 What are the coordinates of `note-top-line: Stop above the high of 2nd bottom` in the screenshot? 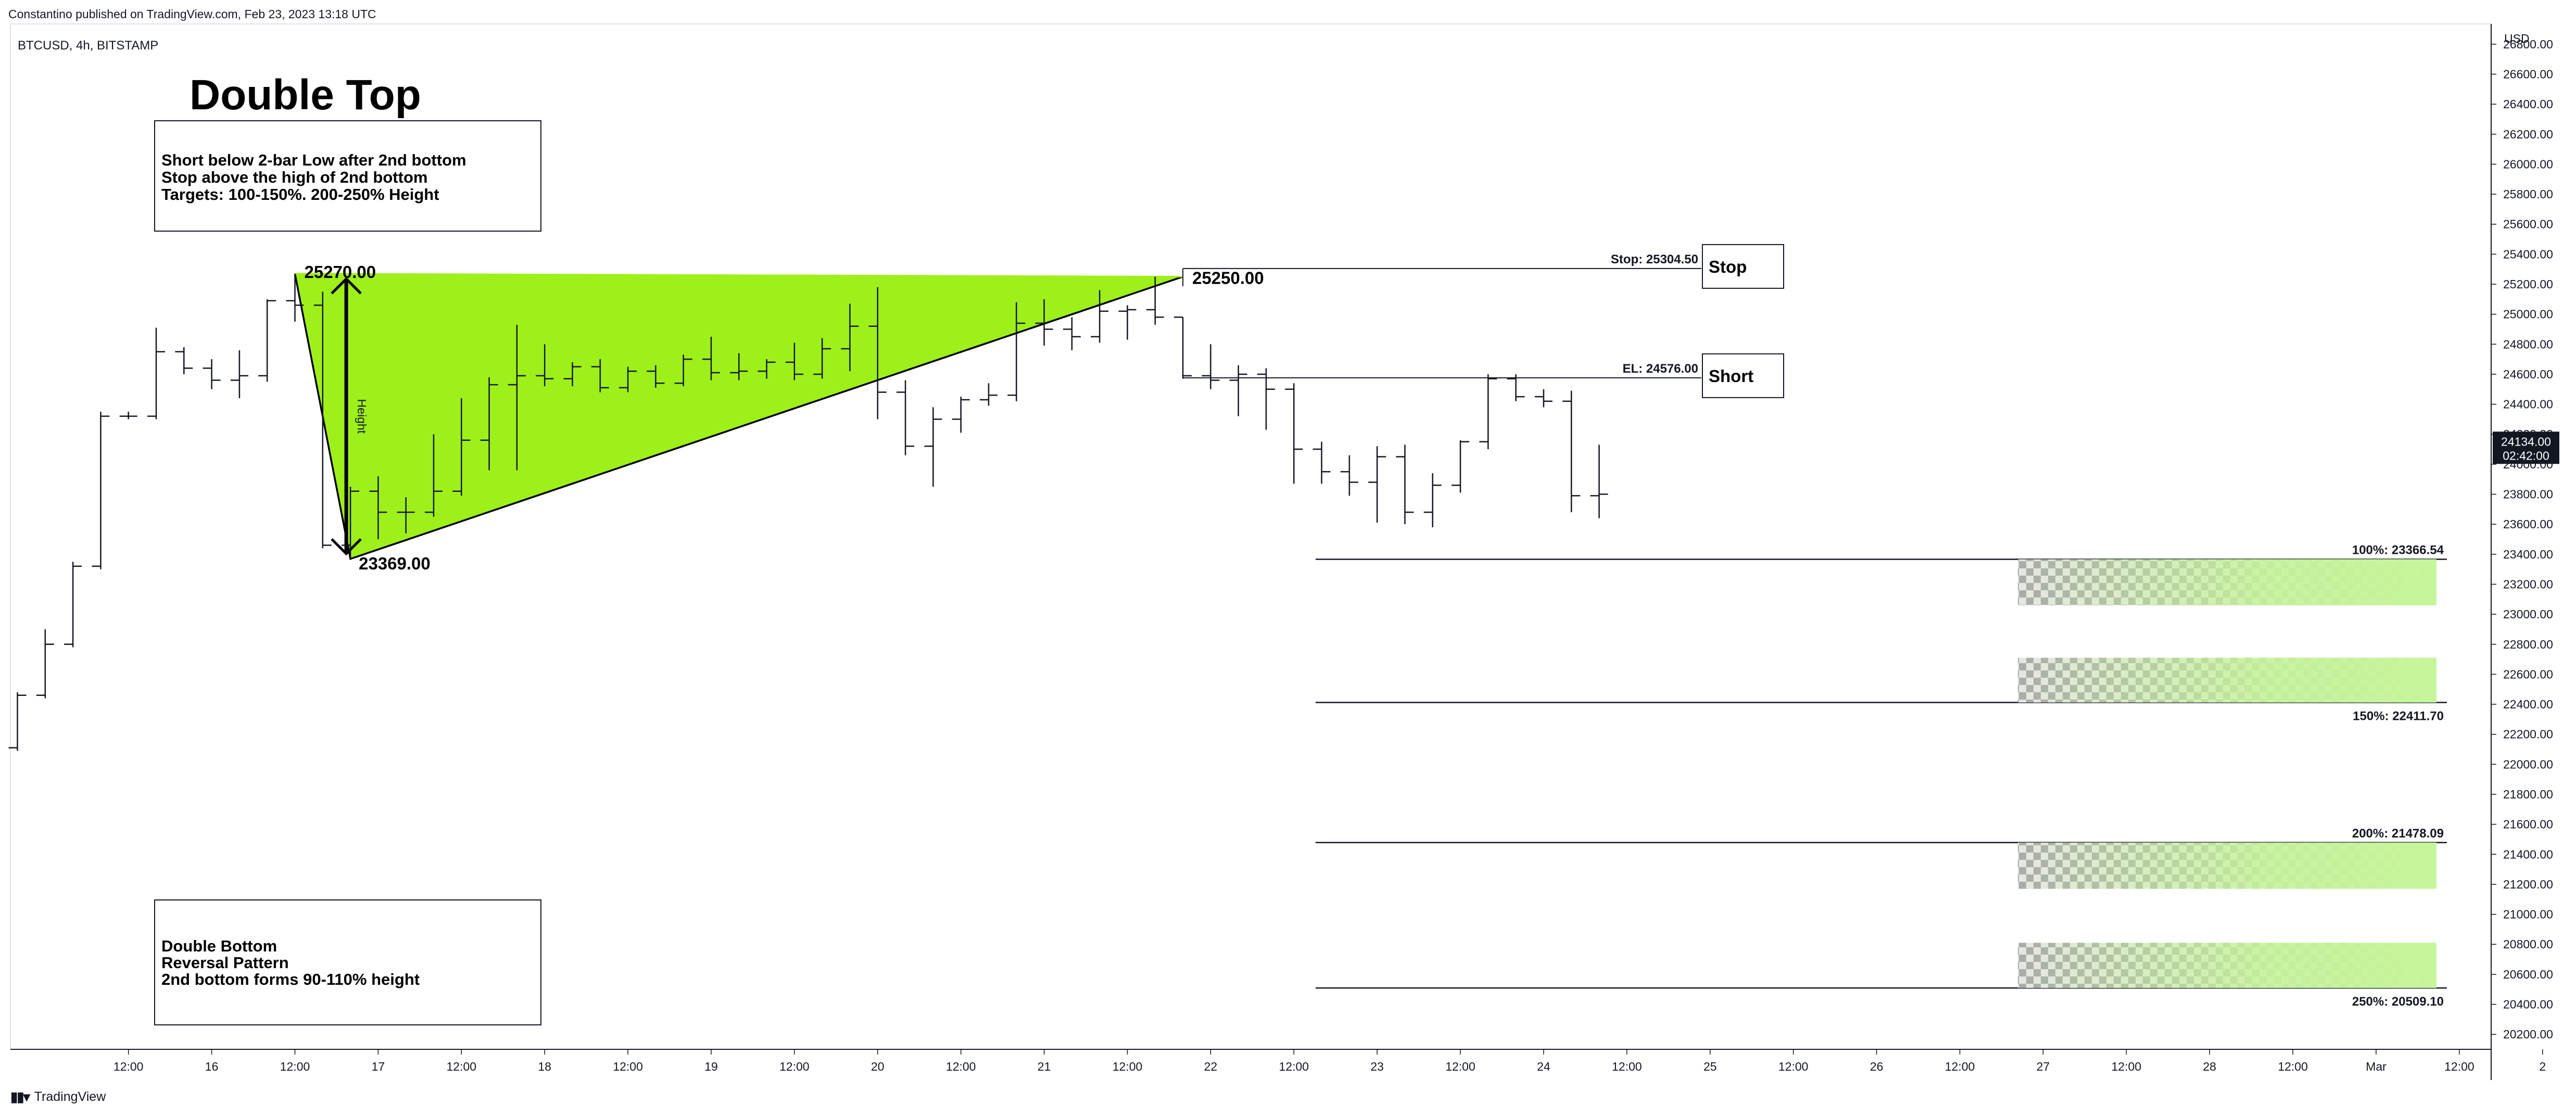 It's located at (294, 177).